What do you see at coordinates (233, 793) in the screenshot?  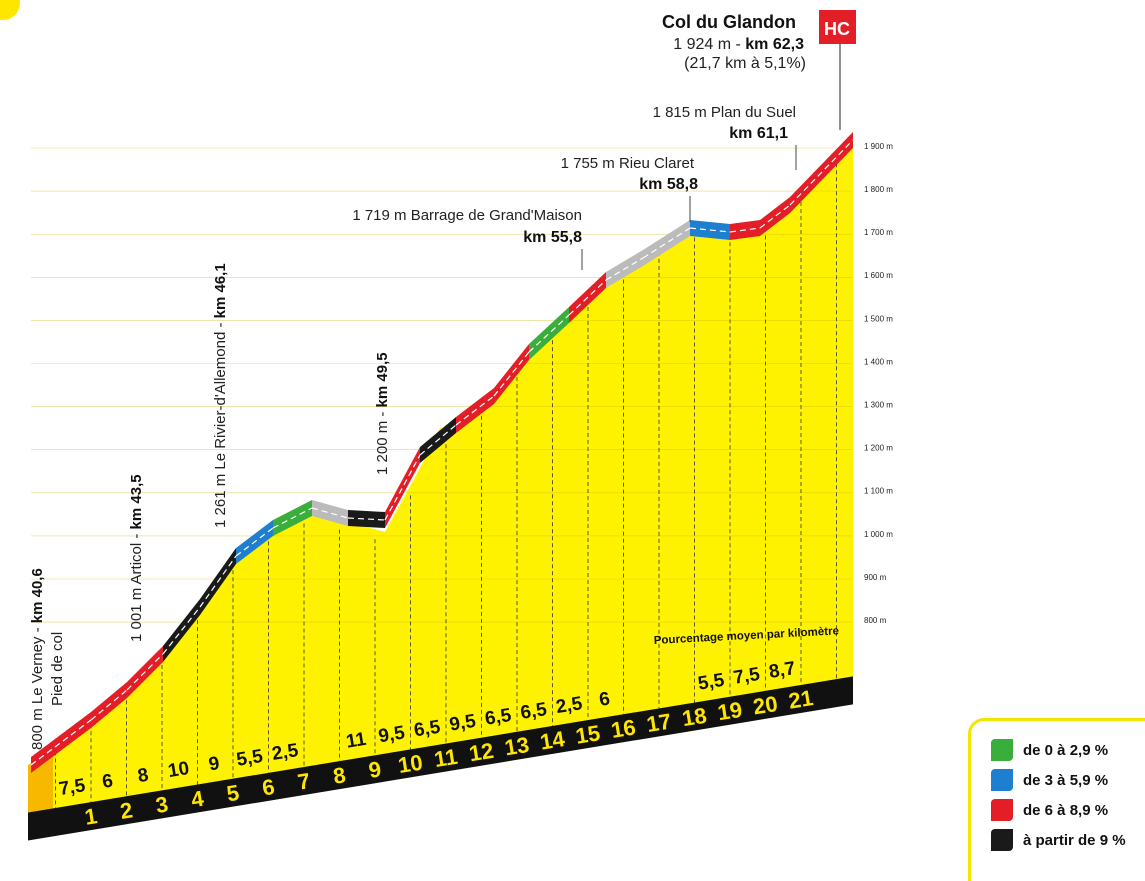 I see `km-label: 5` at bounding box center [233, 793].